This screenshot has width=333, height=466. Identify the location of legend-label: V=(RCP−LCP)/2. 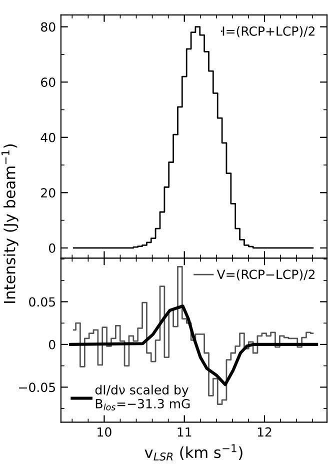
(265, 275).